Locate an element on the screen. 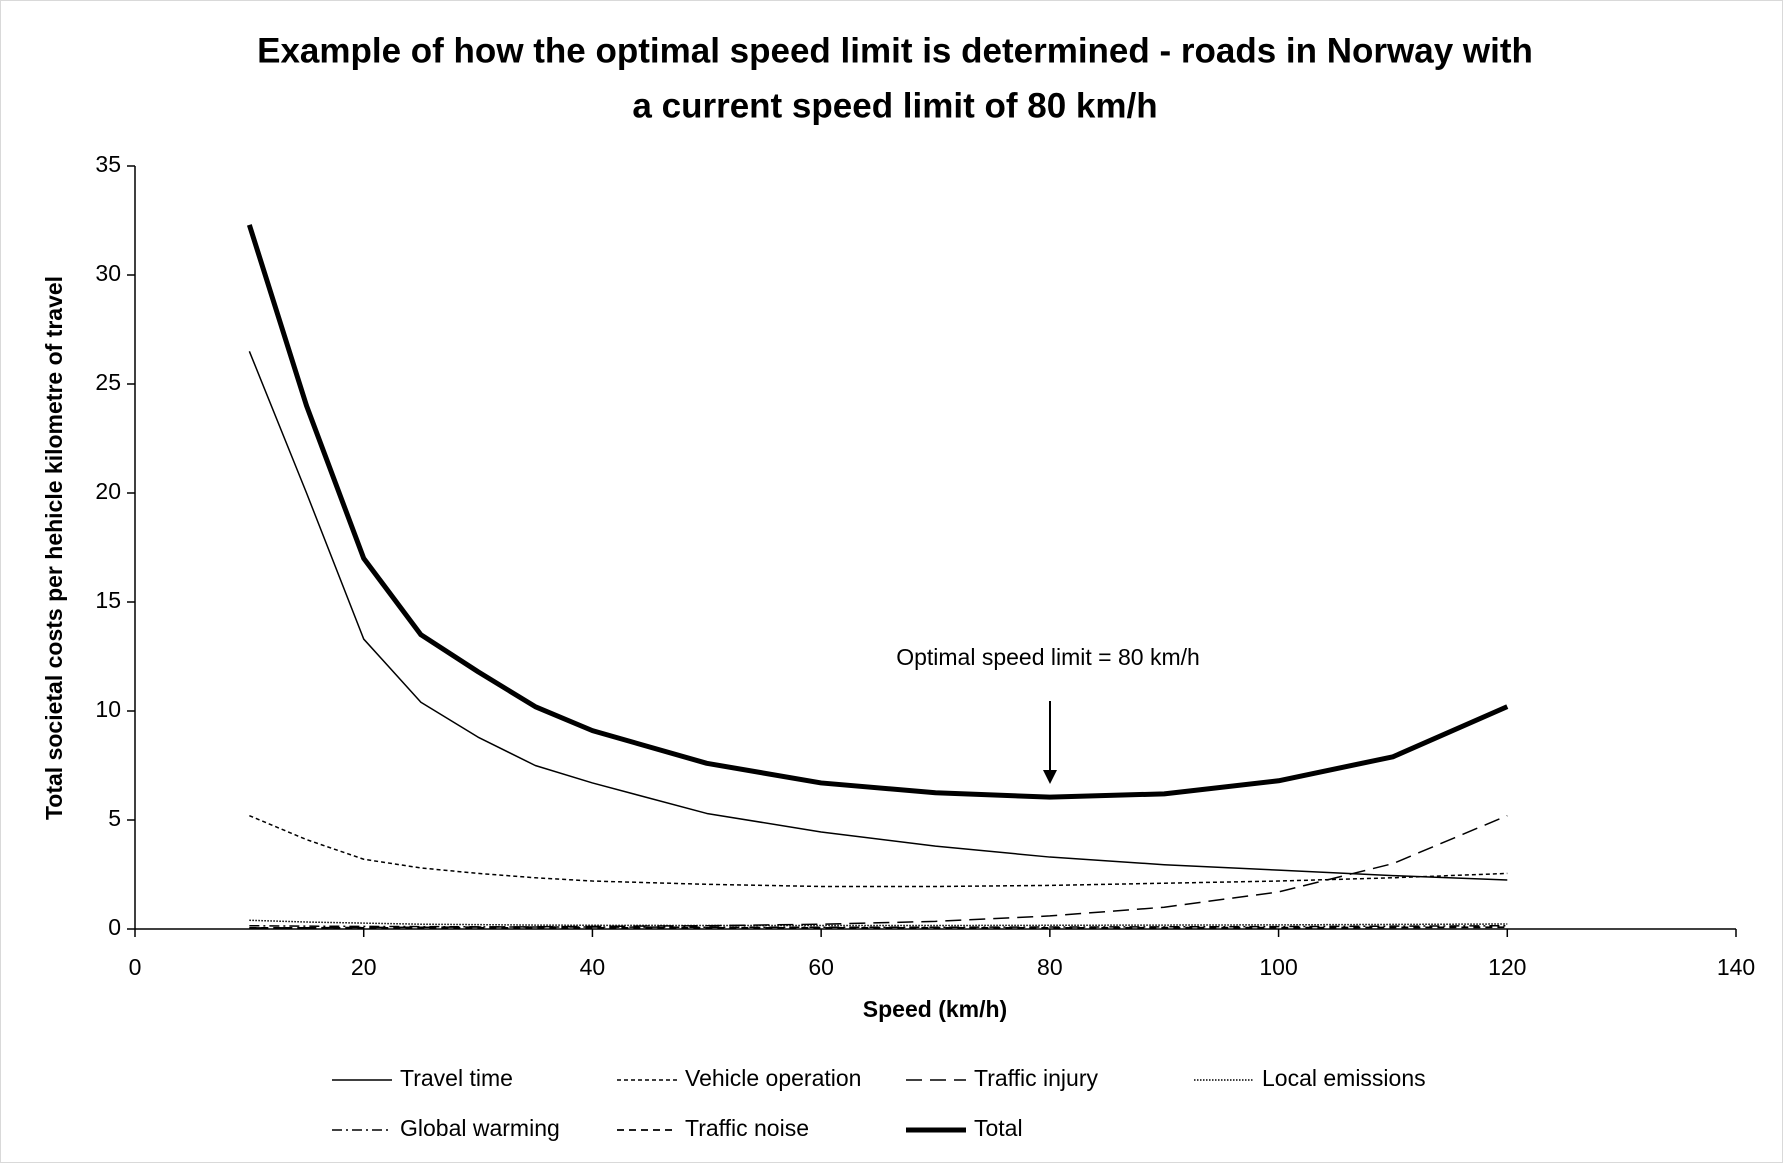 Image resolution: width=1783 pixels, height=1163 pixels. x-axis-title: Speed (km/h) is located at coordinates (935, 1009).